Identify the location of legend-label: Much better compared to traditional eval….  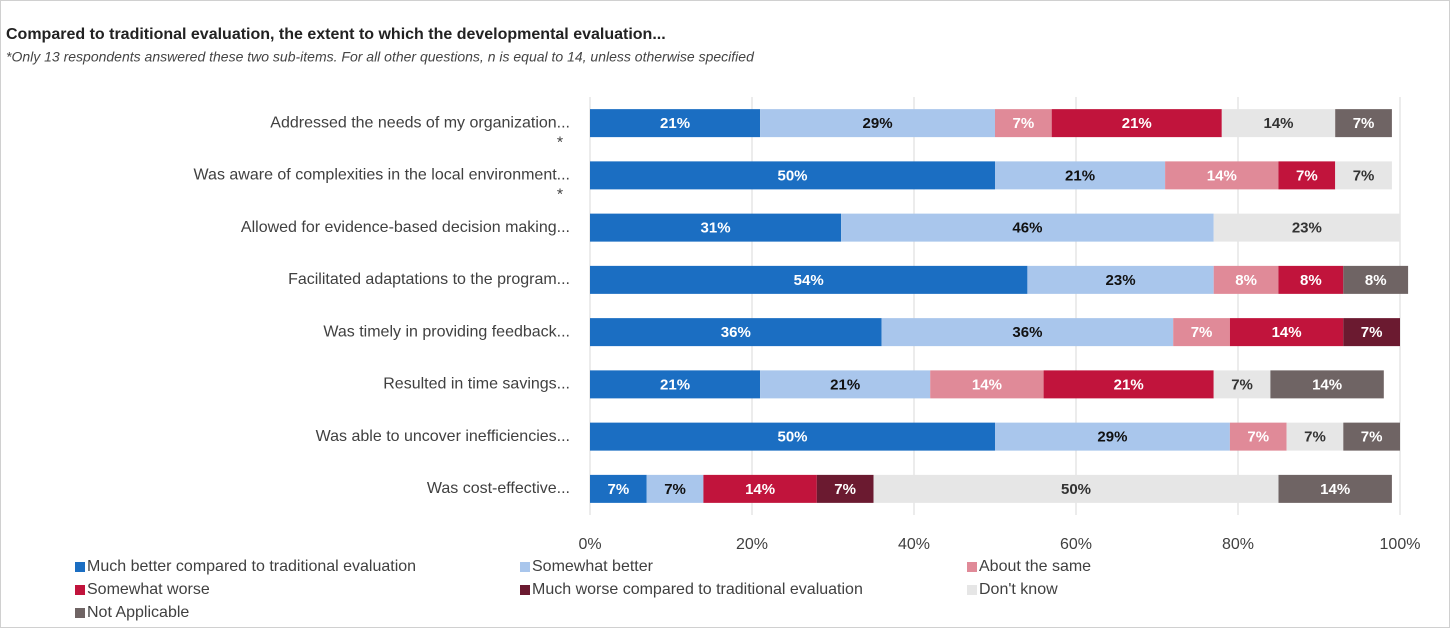
(251, 566).